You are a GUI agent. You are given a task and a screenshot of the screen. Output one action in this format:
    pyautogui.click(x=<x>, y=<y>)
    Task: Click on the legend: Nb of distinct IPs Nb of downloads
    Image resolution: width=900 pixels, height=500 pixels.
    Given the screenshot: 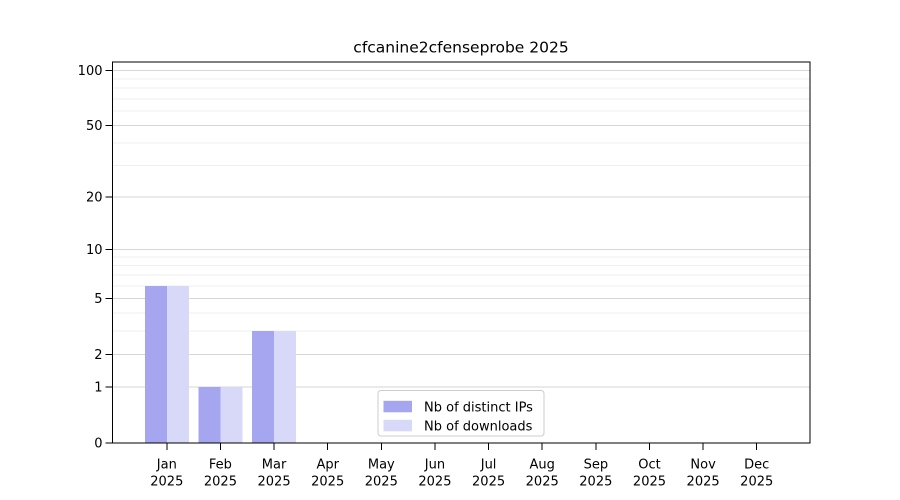 What is the action you would take?
    pyautogui.click(x=461, y=413)
    